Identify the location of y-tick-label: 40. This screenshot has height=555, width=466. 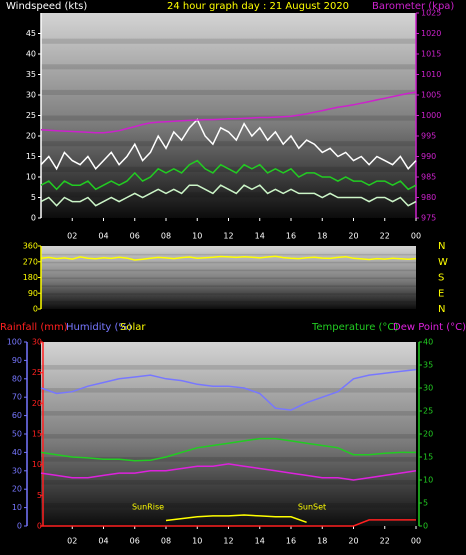
(31, 54).